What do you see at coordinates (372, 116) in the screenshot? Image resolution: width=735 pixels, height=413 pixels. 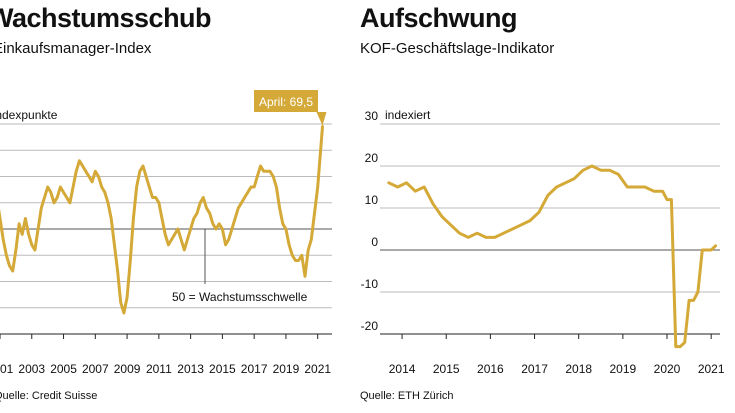 I see `y-tick-label: 30` at bounding box center [372, 116].